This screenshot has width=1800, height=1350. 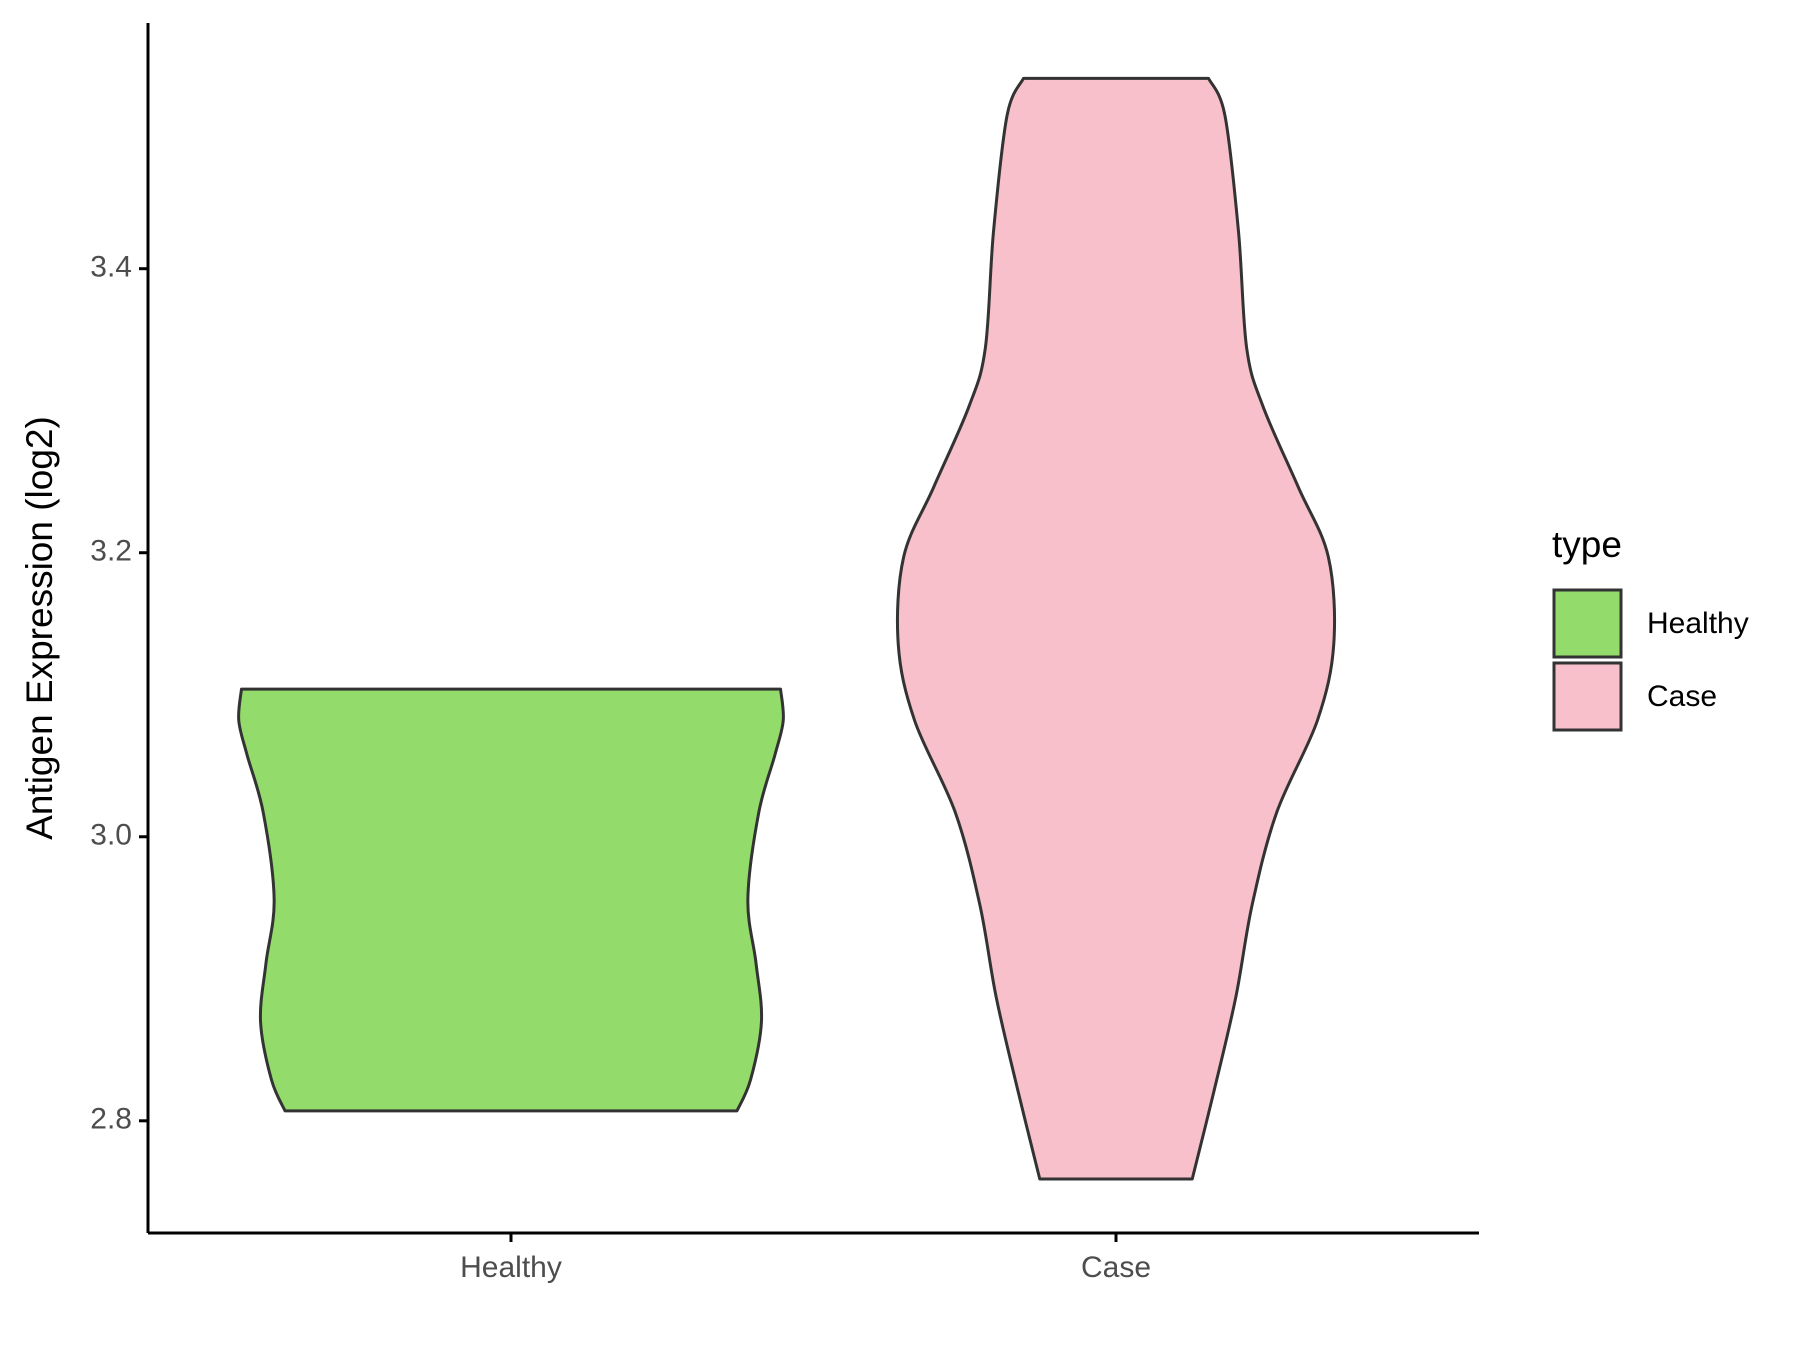 I want to click on legend-label: Case, so click(x=1682, y=696).